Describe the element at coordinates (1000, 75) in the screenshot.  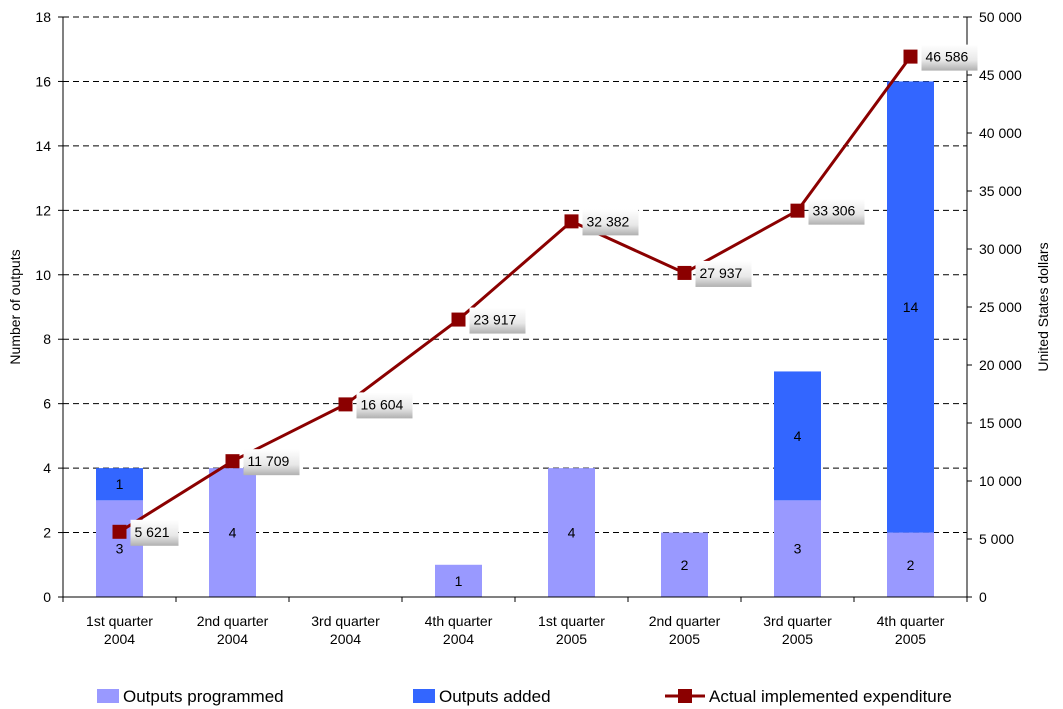
I see `y2-tick-label: 45 000` at that location.